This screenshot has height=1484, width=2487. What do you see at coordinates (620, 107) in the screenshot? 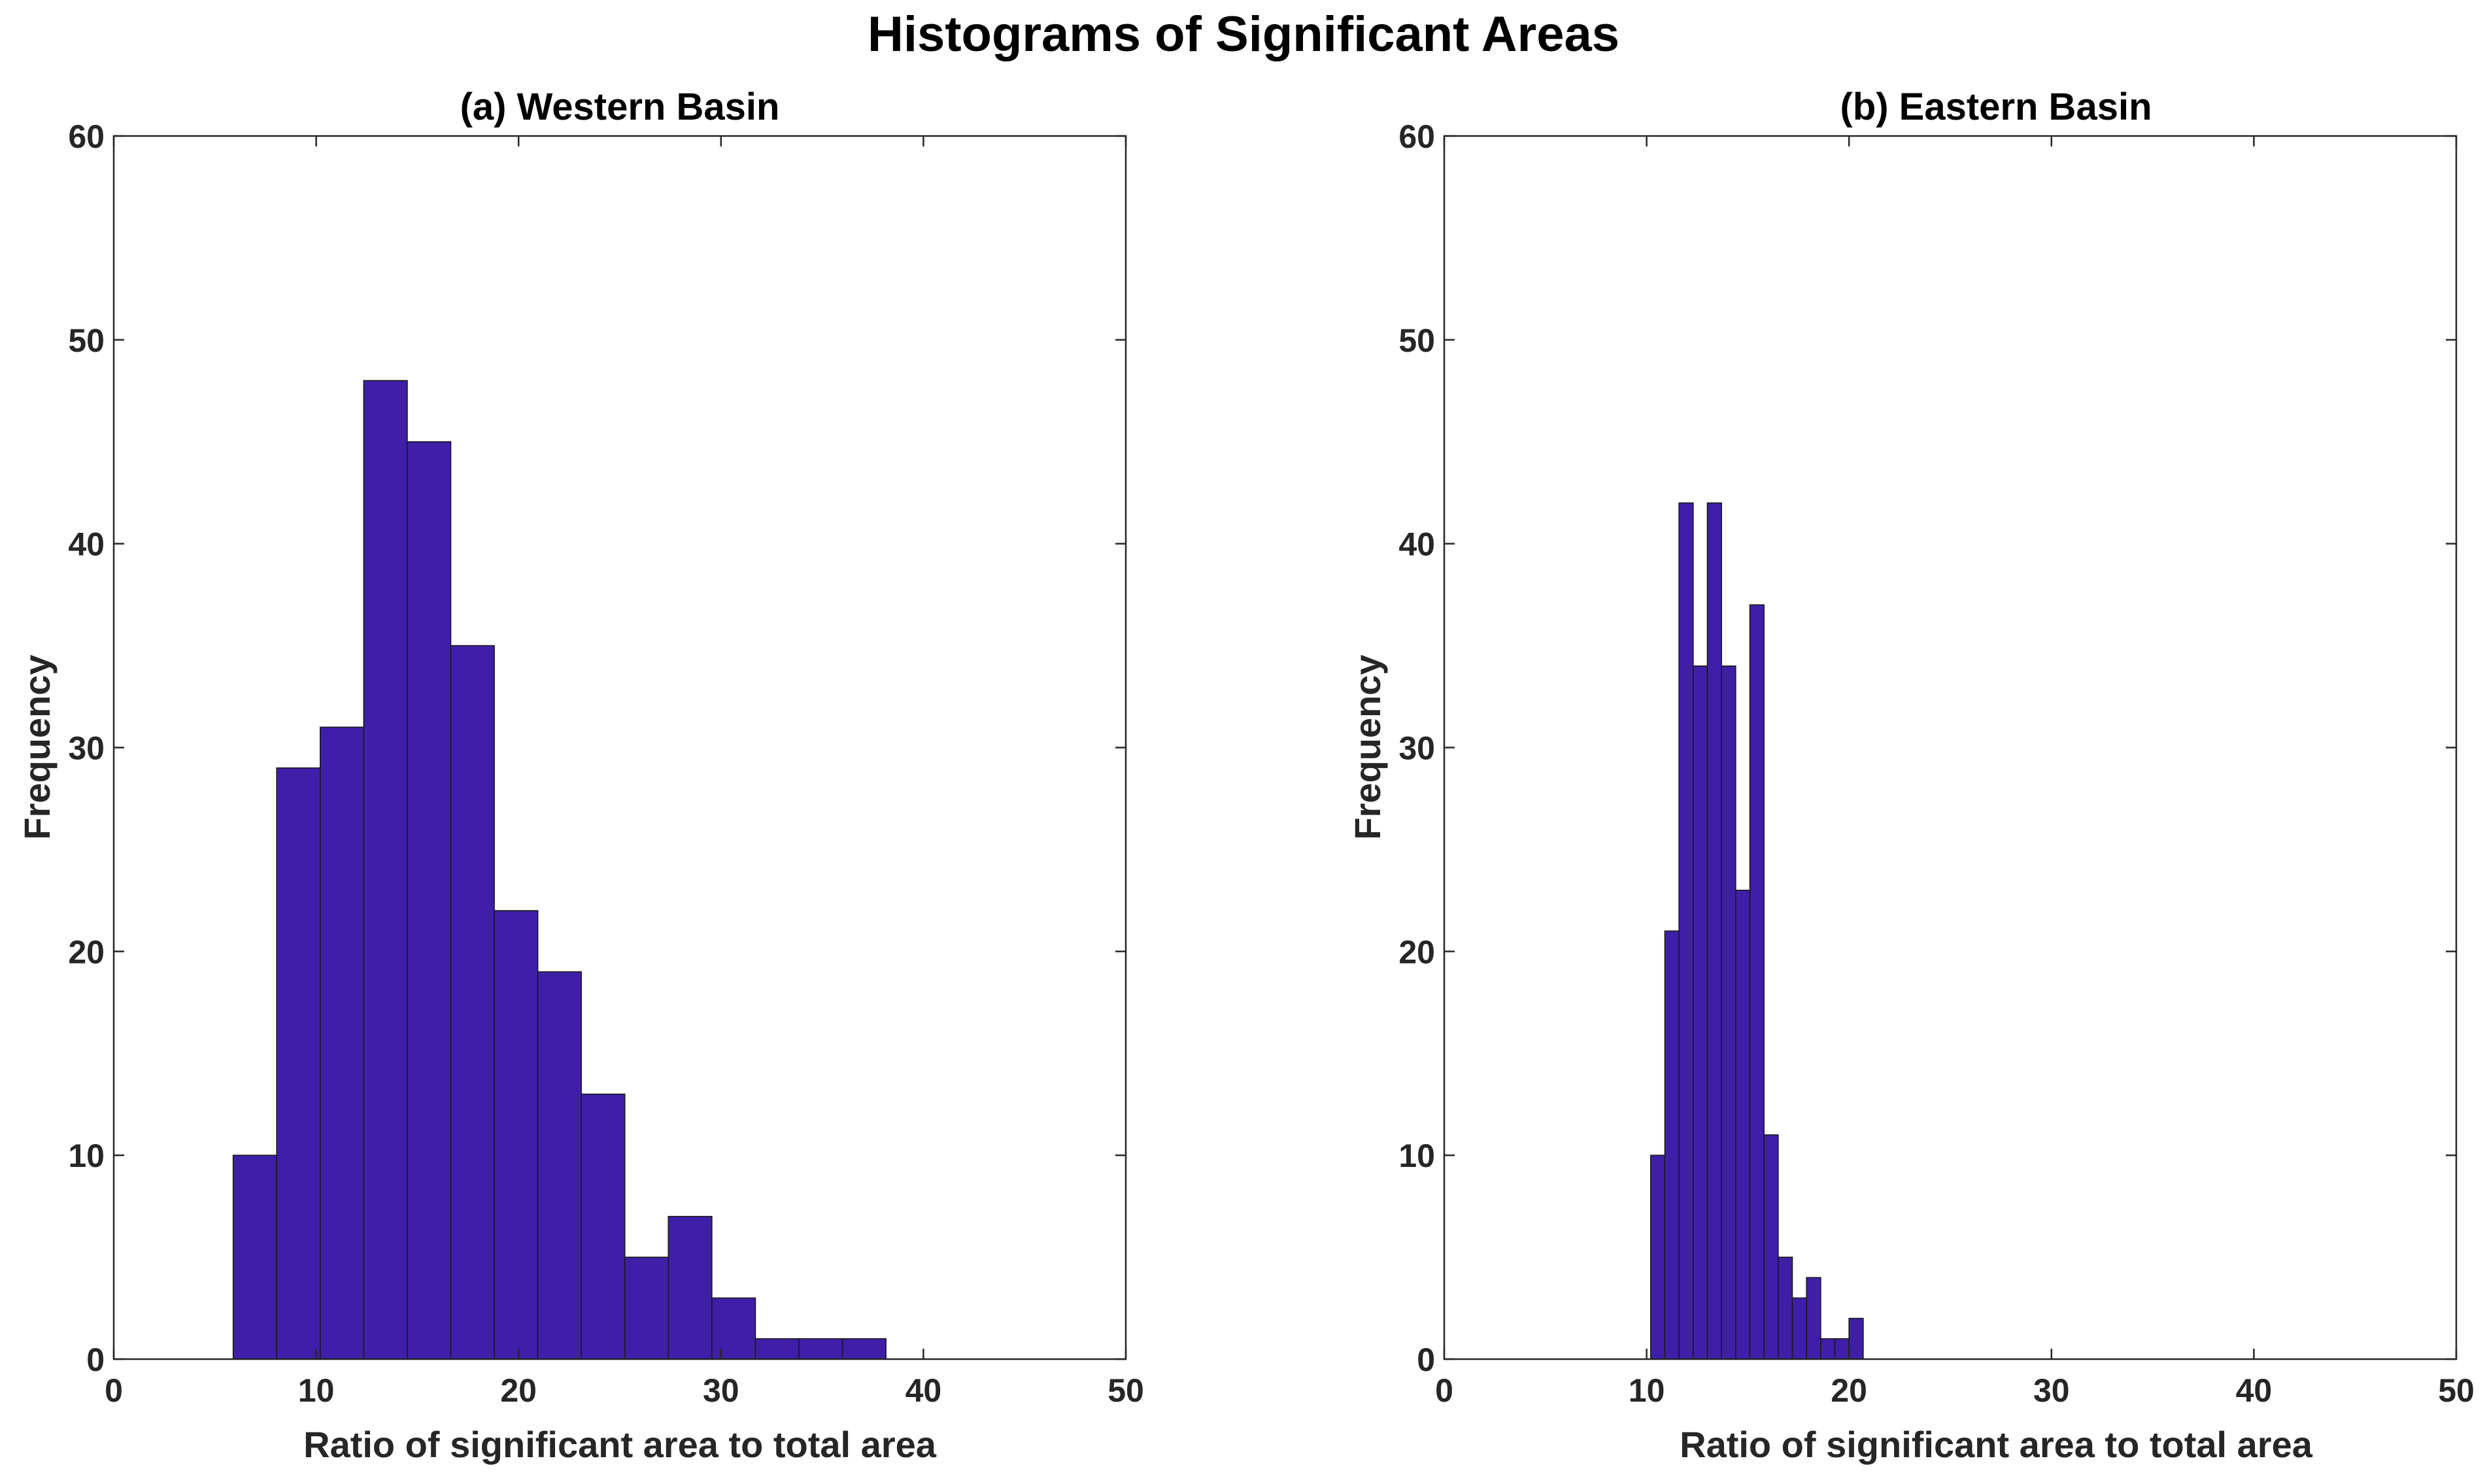
I see `panel-title: (a) Western Basin` at bounding box center [620, 107].